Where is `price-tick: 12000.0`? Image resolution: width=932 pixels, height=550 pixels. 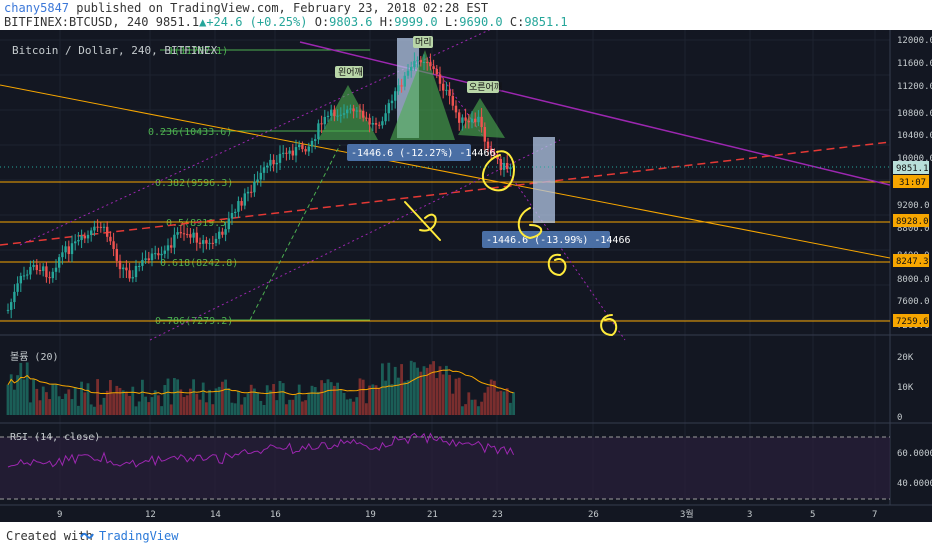 price-tick: 12000.0 is located at coordinates (914, 41).